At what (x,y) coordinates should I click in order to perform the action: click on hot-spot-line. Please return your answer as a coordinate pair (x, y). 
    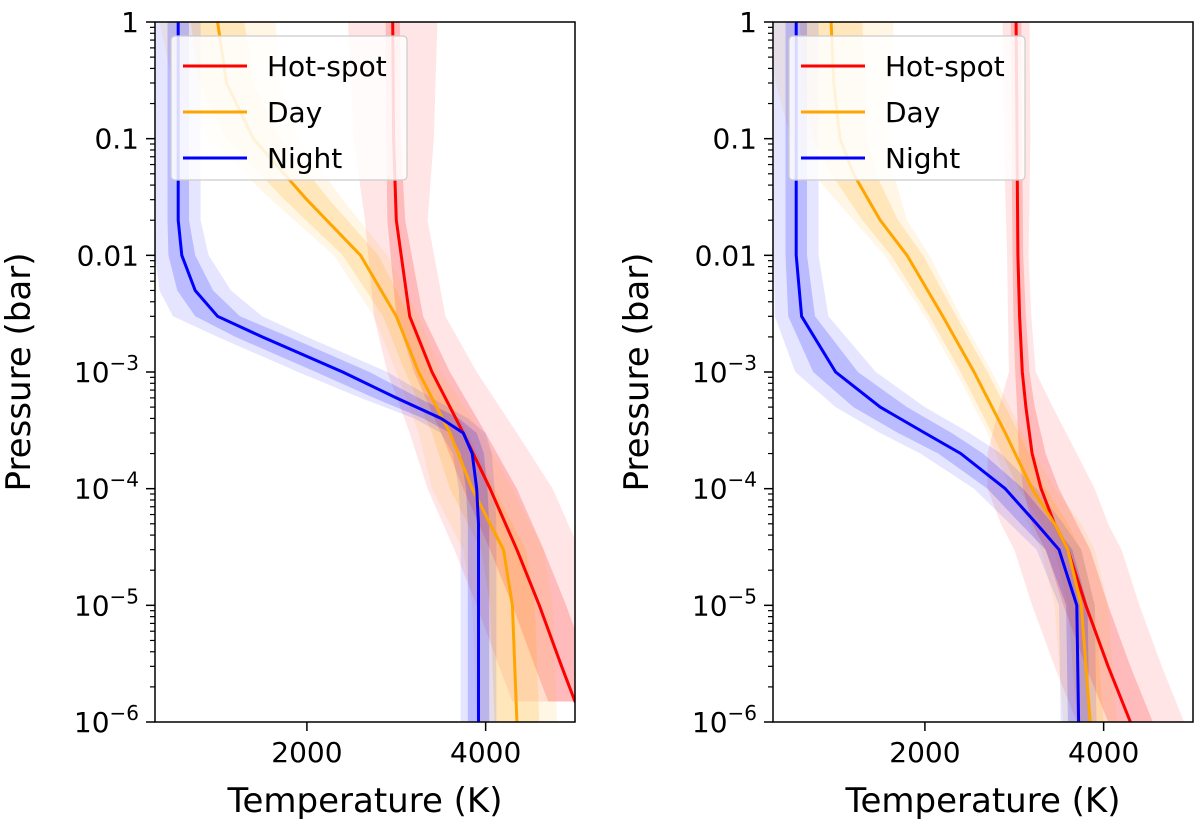
    Looking at the image, I should click on (1073, 372).